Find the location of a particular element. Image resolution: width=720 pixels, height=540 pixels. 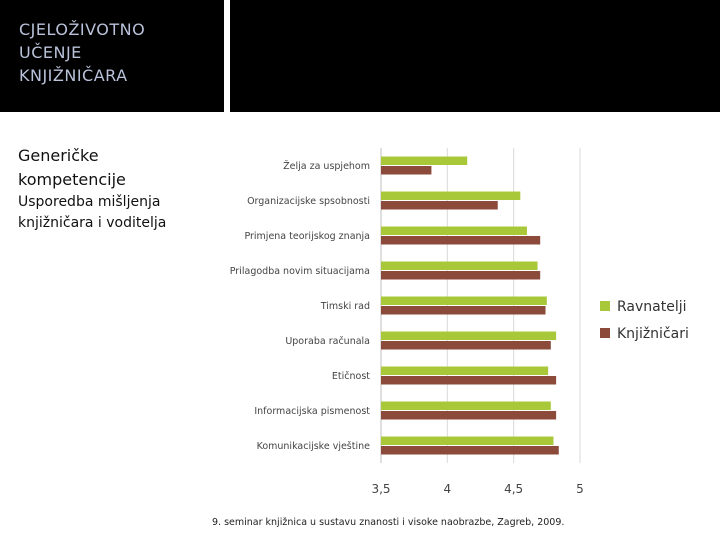

x-tick-label: 3,5 is located at coordinates (380, 489).